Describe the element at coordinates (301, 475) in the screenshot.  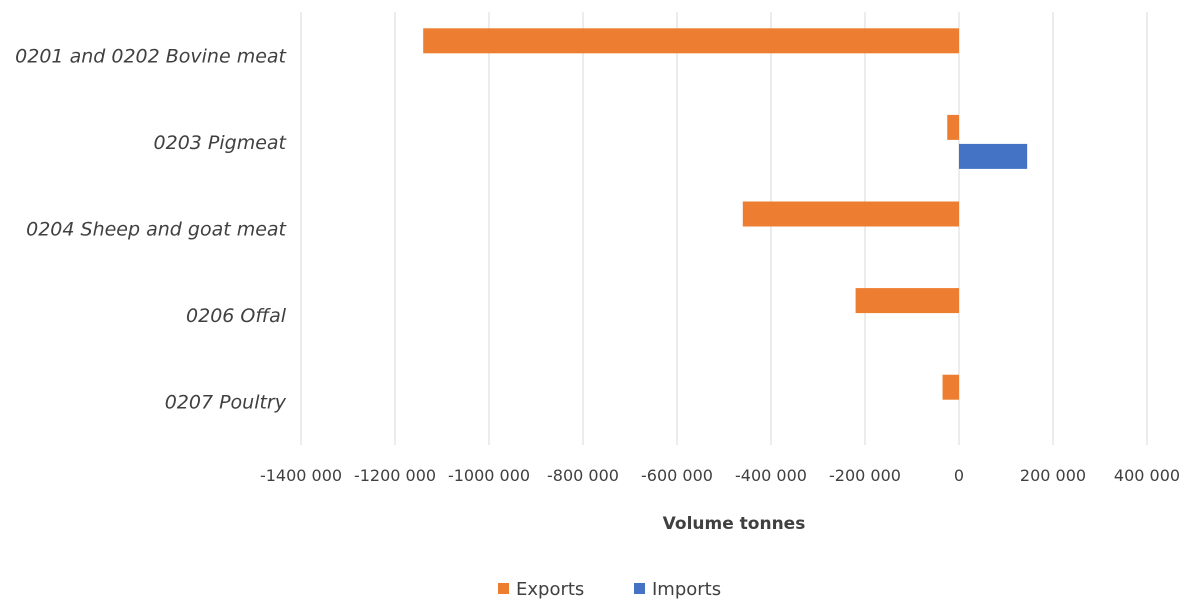
I see `x-tick-label: -1400 000` at that location.